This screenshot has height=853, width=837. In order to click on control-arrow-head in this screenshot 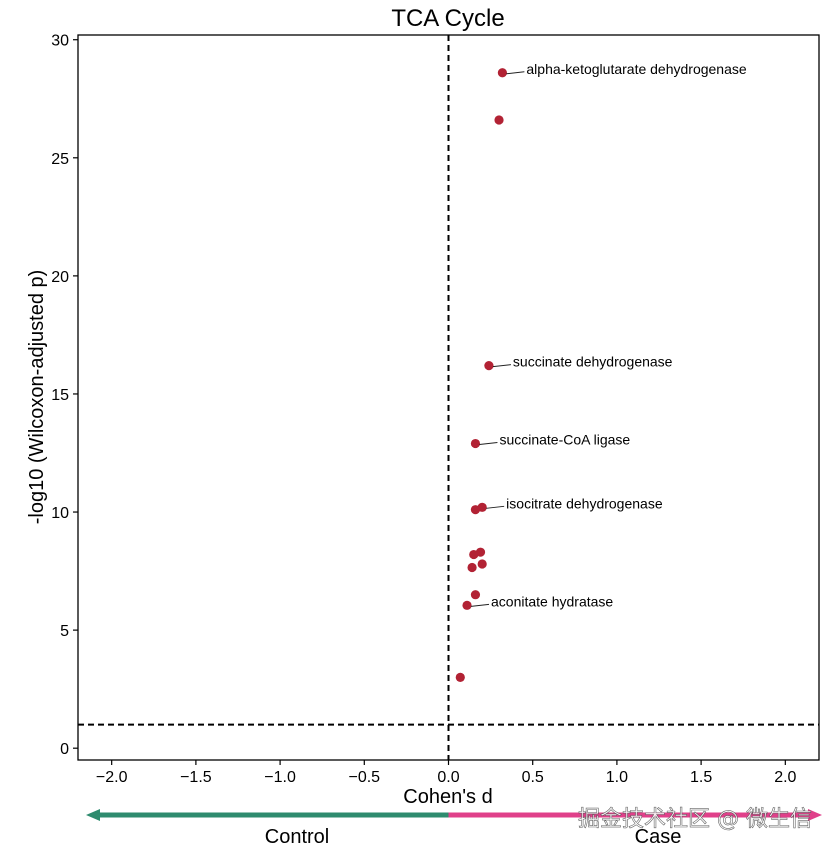, I will do `click(93, 815)`.